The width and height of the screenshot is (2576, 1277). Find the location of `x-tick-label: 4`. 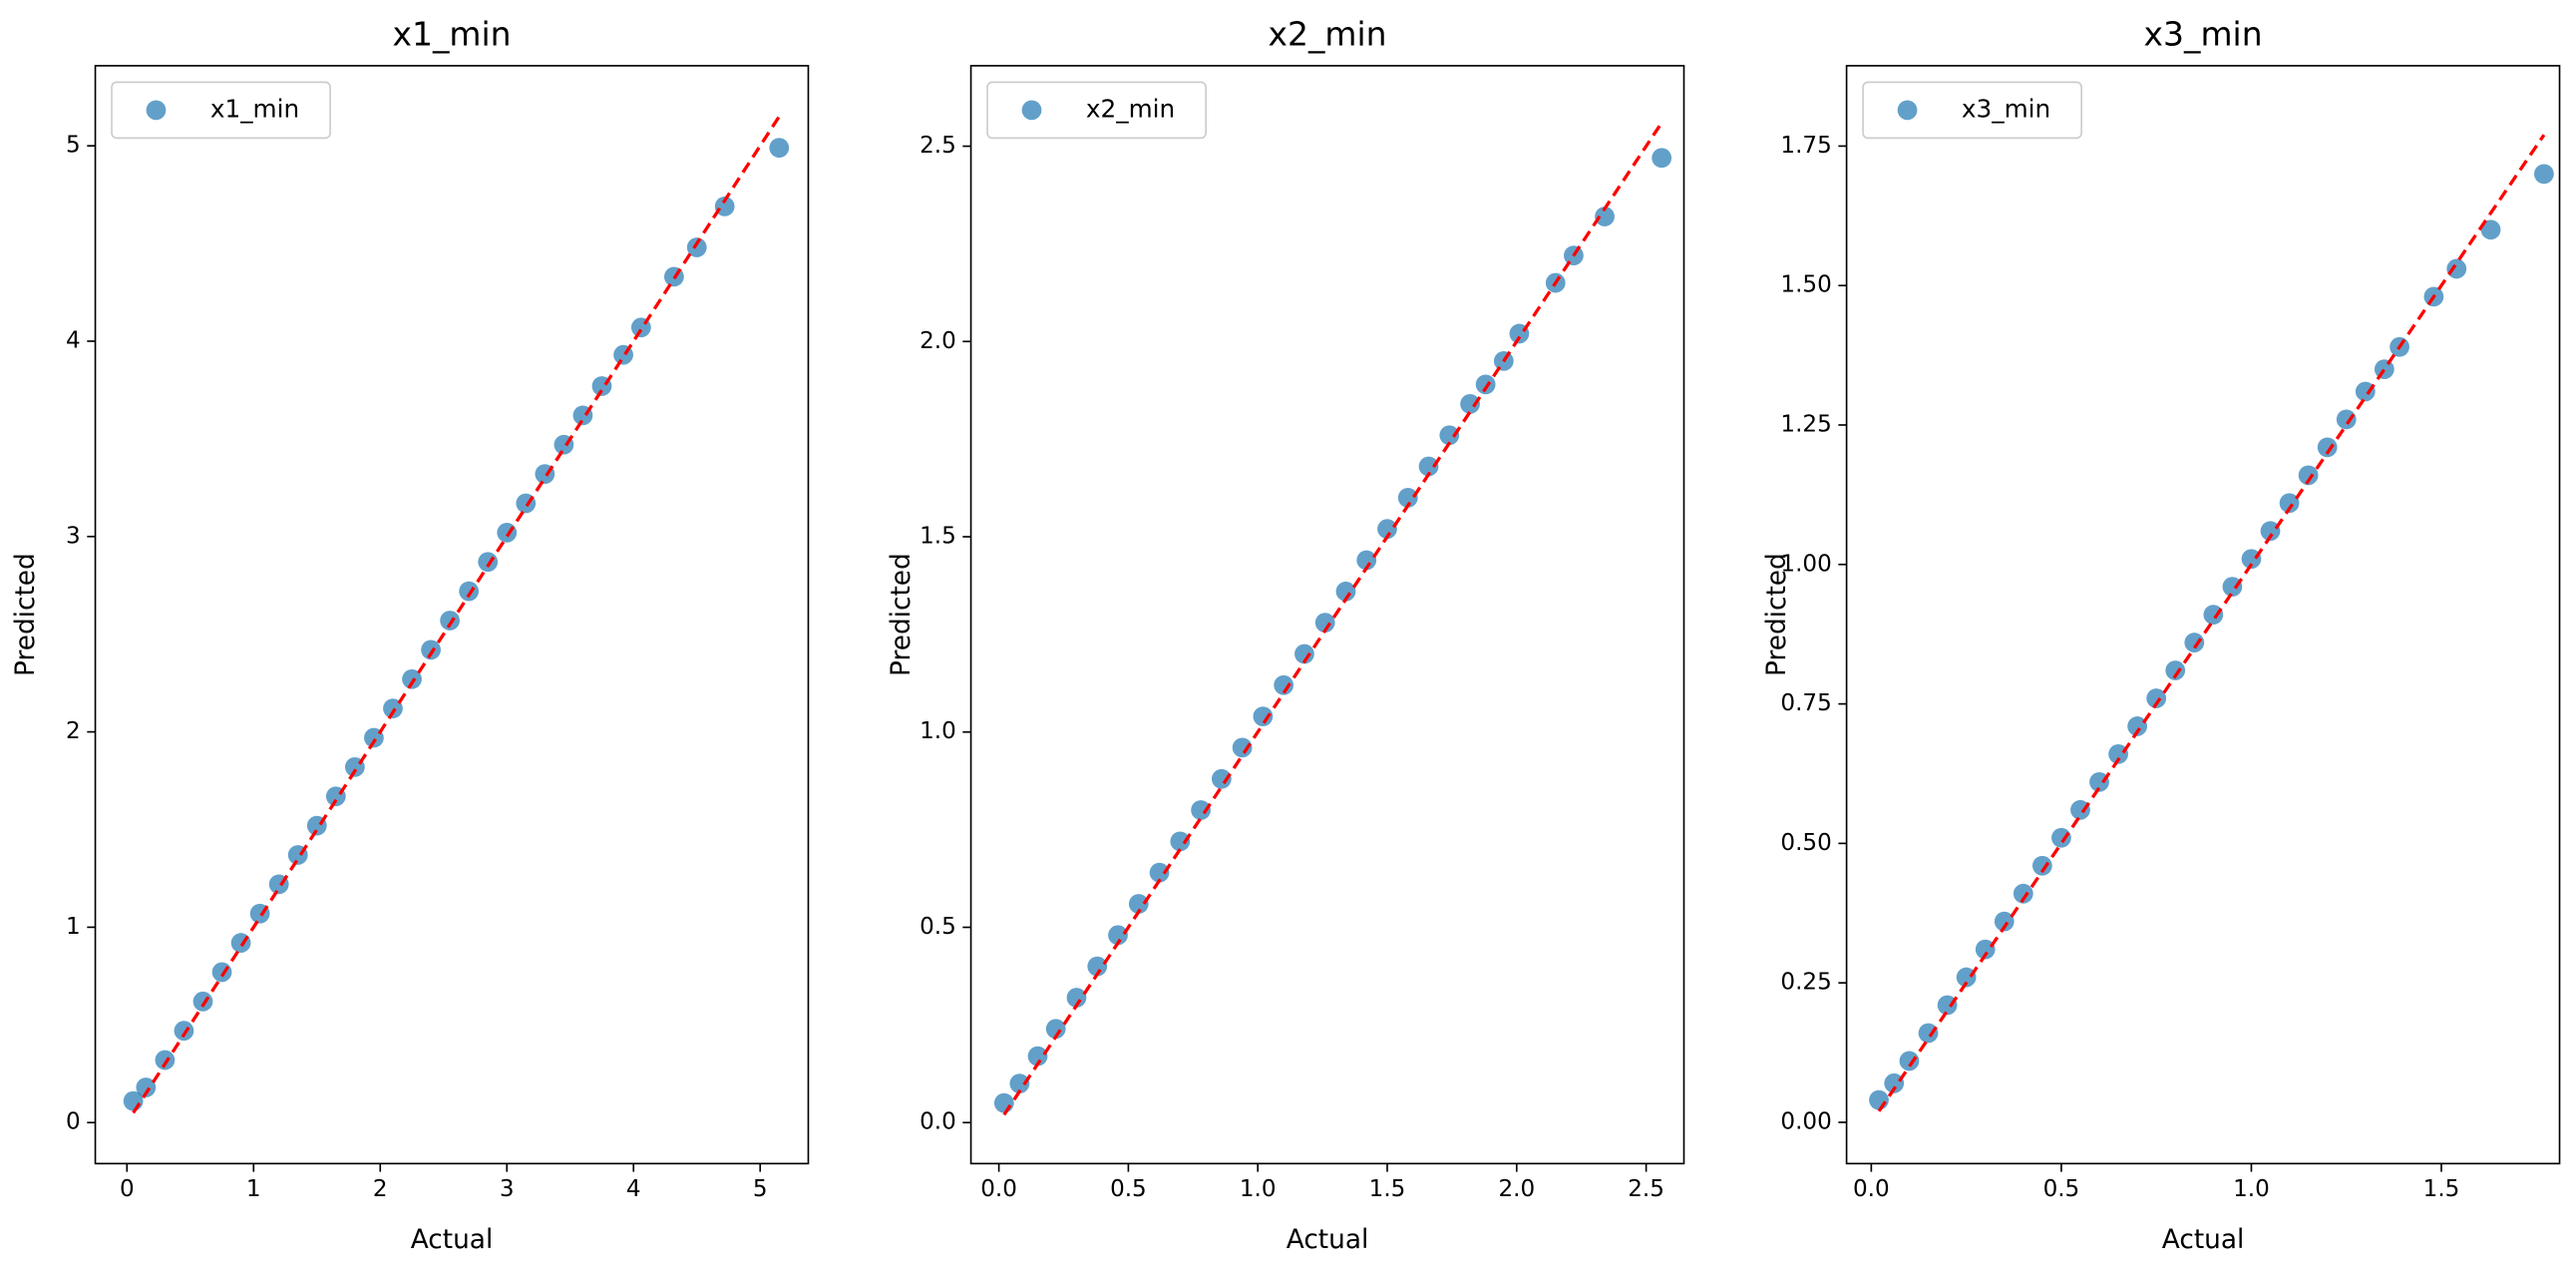

x-tick-label: 4 is located at coordinates (633, 1189).